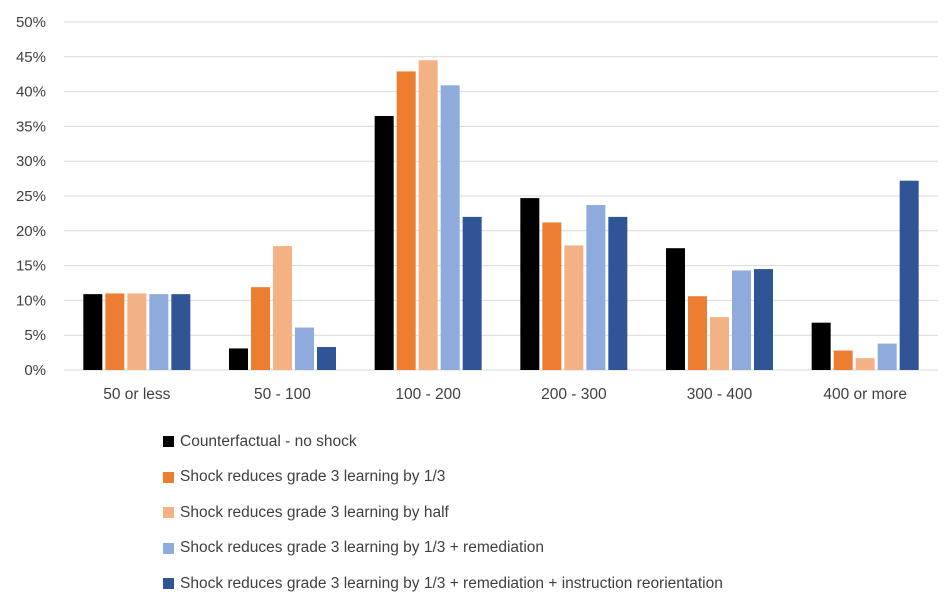 The image size is (949, 607). What do you see at coordinates (314, 512) in the screenshot?
I see `legend-label: Shock reduces grade 3 learning by half` at bounding box center [314, 512].